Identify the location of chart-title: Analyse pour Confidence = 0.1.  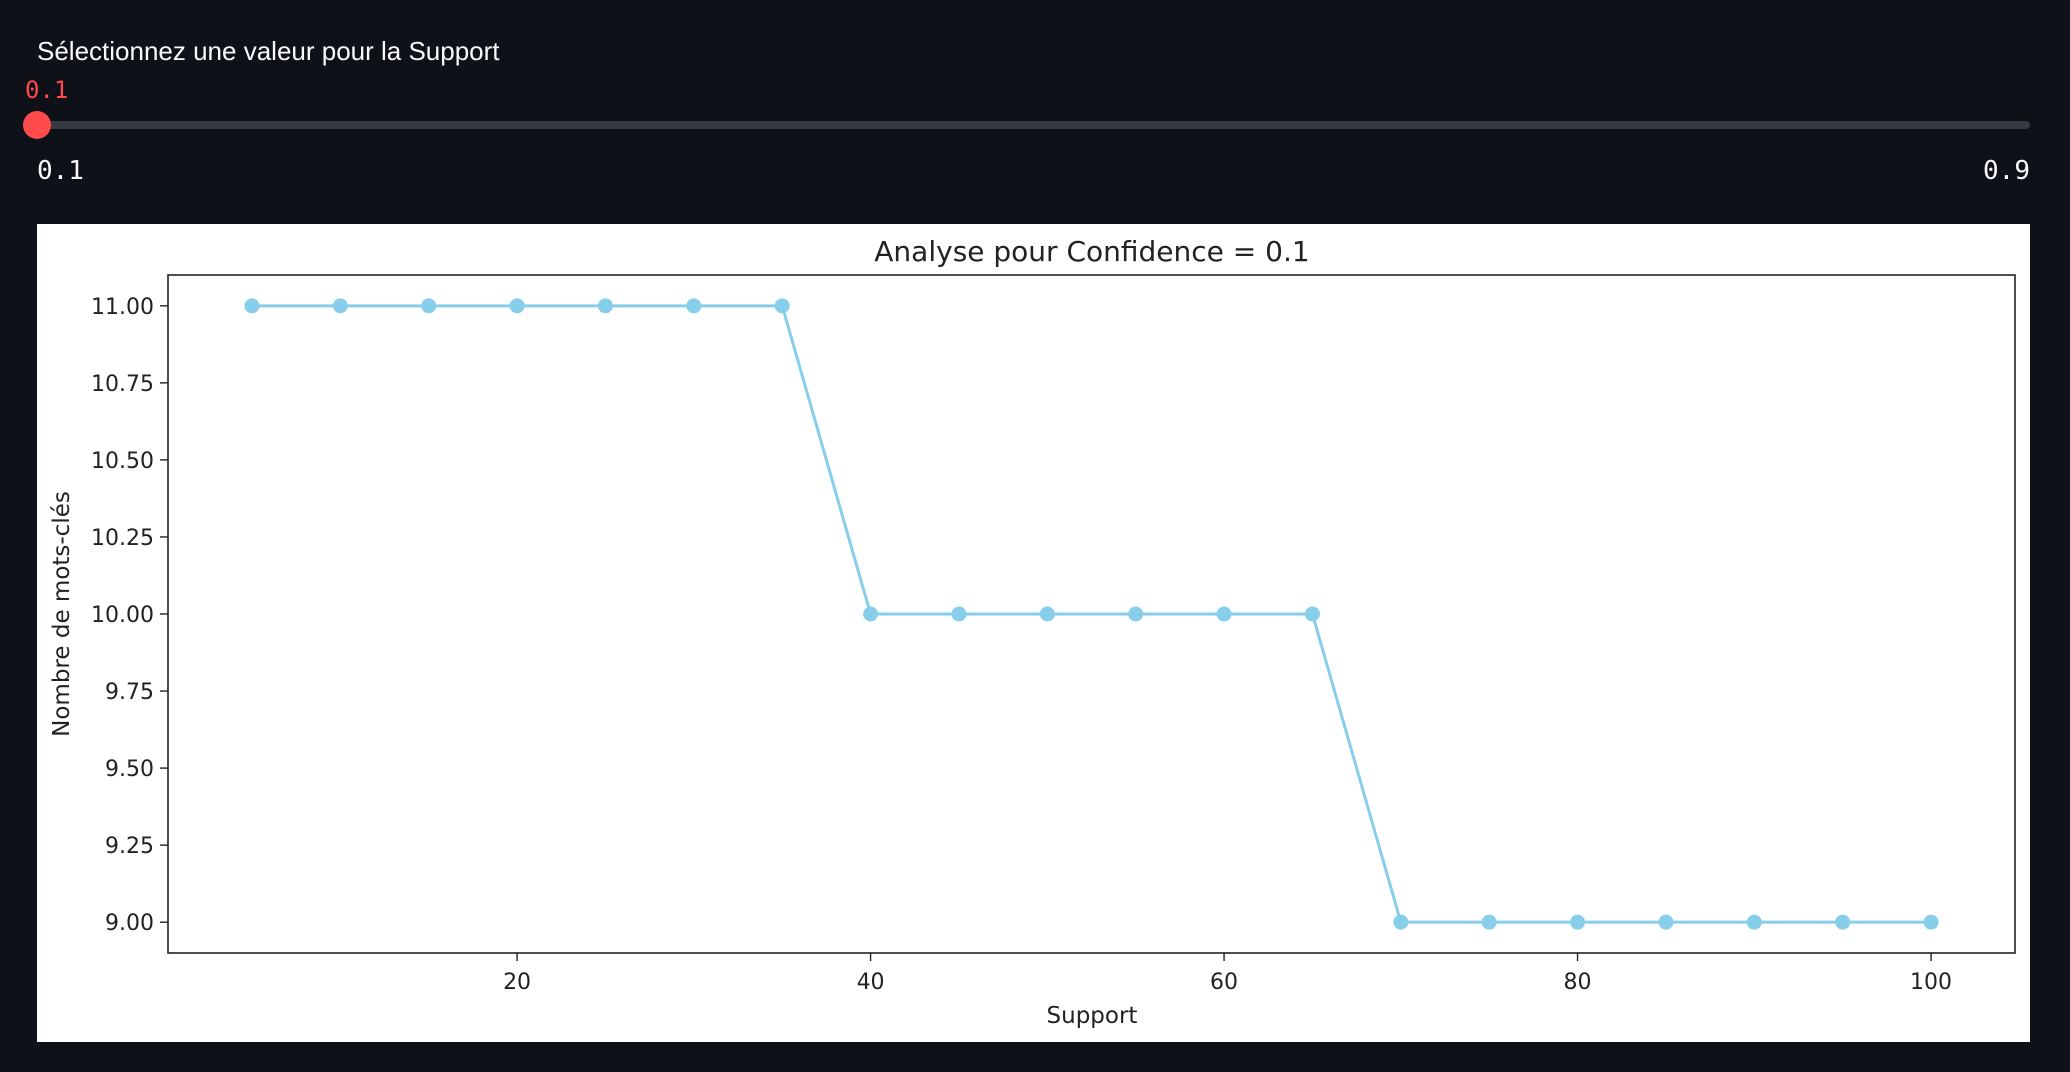
(1091, 251).